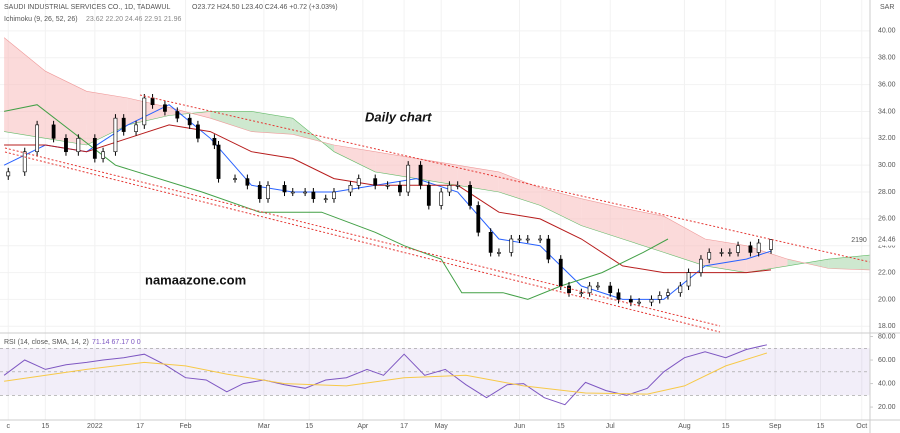  What do you see at coordinates (140, 426) in the screenshot?
I see `x-tick-label: 17` at bounding box center [140, 426].